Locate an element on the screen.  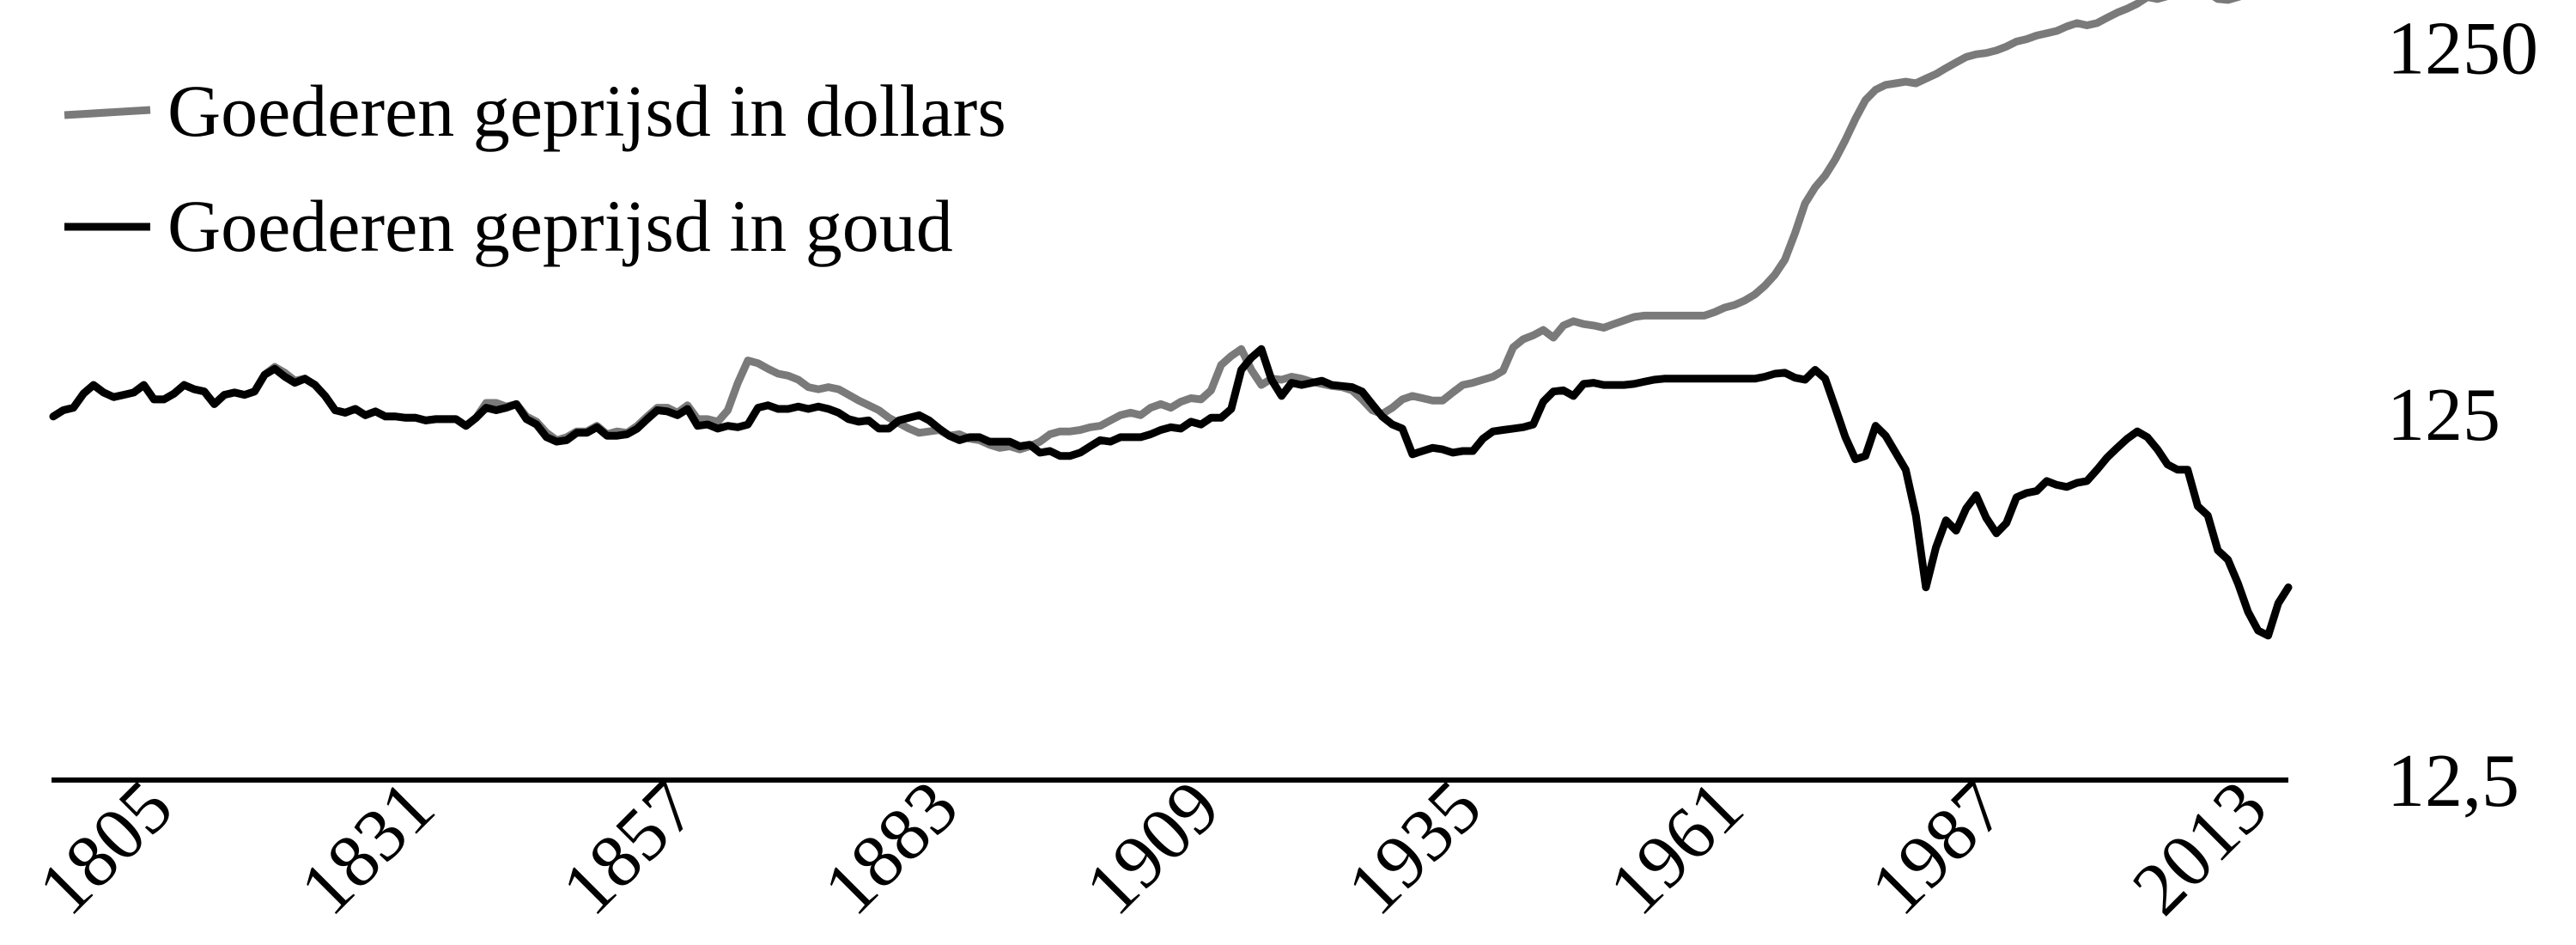
x-tick-label: 1805 is located at coordinates (106, 848).